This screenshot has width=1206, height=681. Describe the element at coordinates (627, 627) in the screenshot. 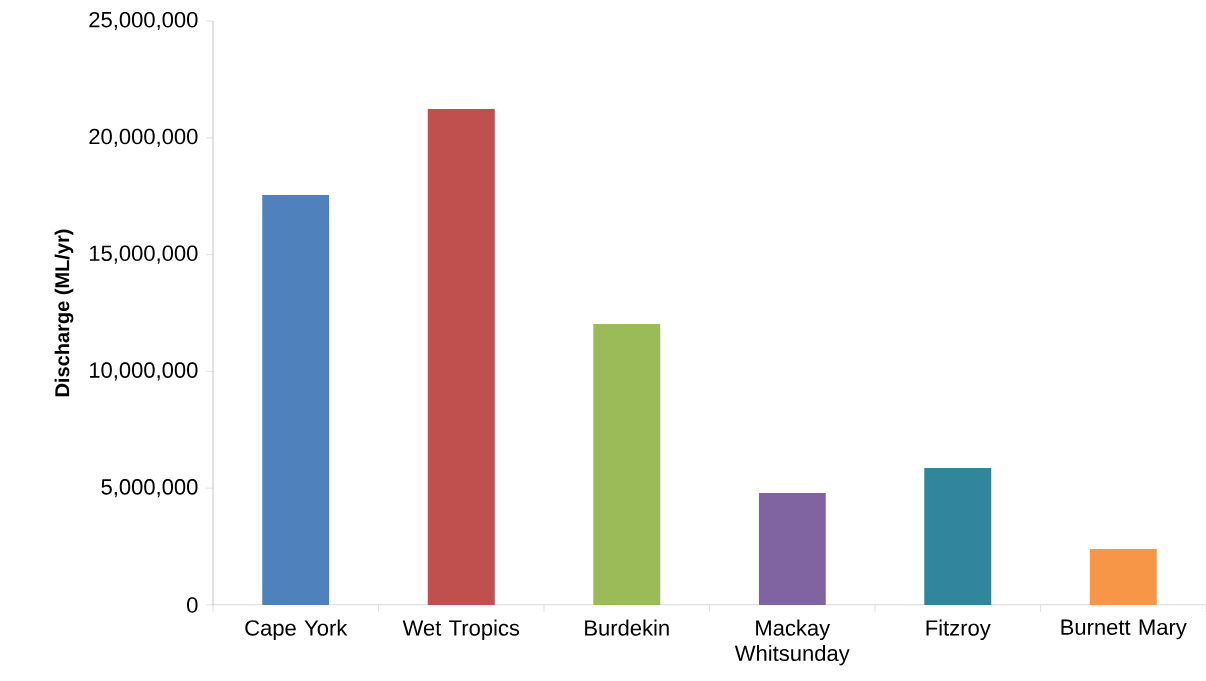

I see `x-tick-label: Burdekin` at that location.